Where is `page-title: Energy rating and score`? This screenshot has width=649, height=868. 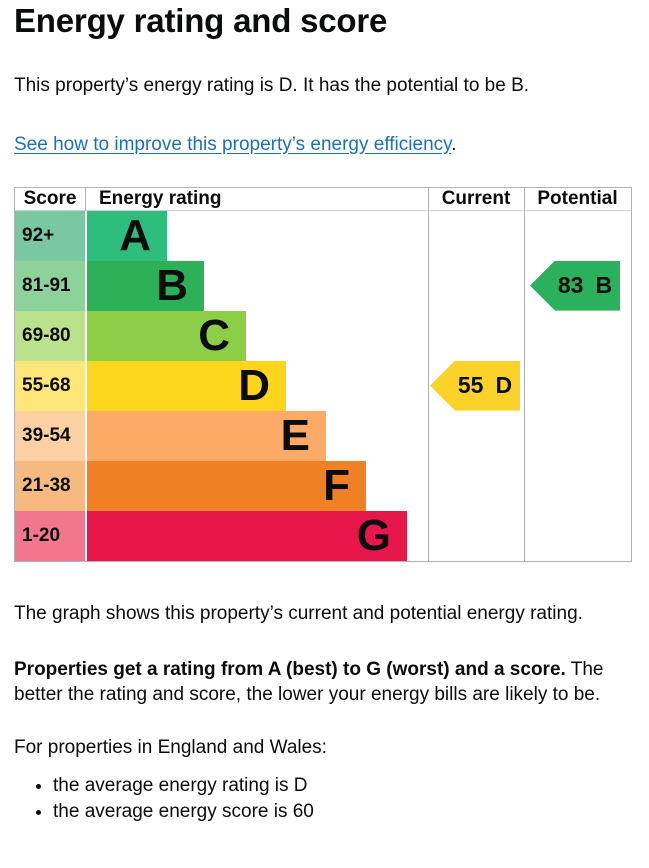 page-title: Energy rating and score is located at coordinates (201, 20).